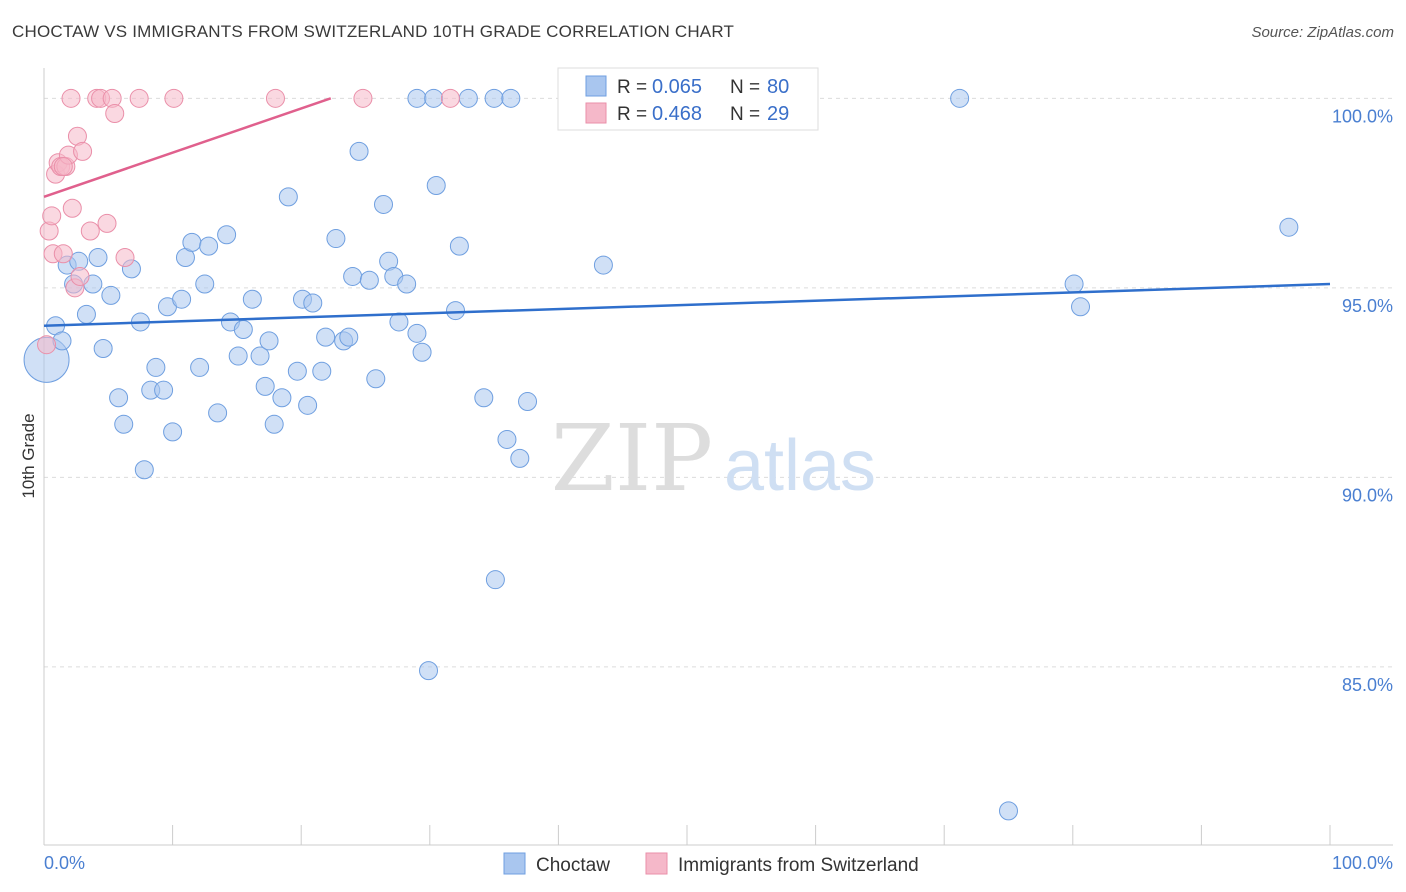 The width and height of the screenshot is (1406, 892). I want to click on legend-swatch-switzerland, so click(656, 863).